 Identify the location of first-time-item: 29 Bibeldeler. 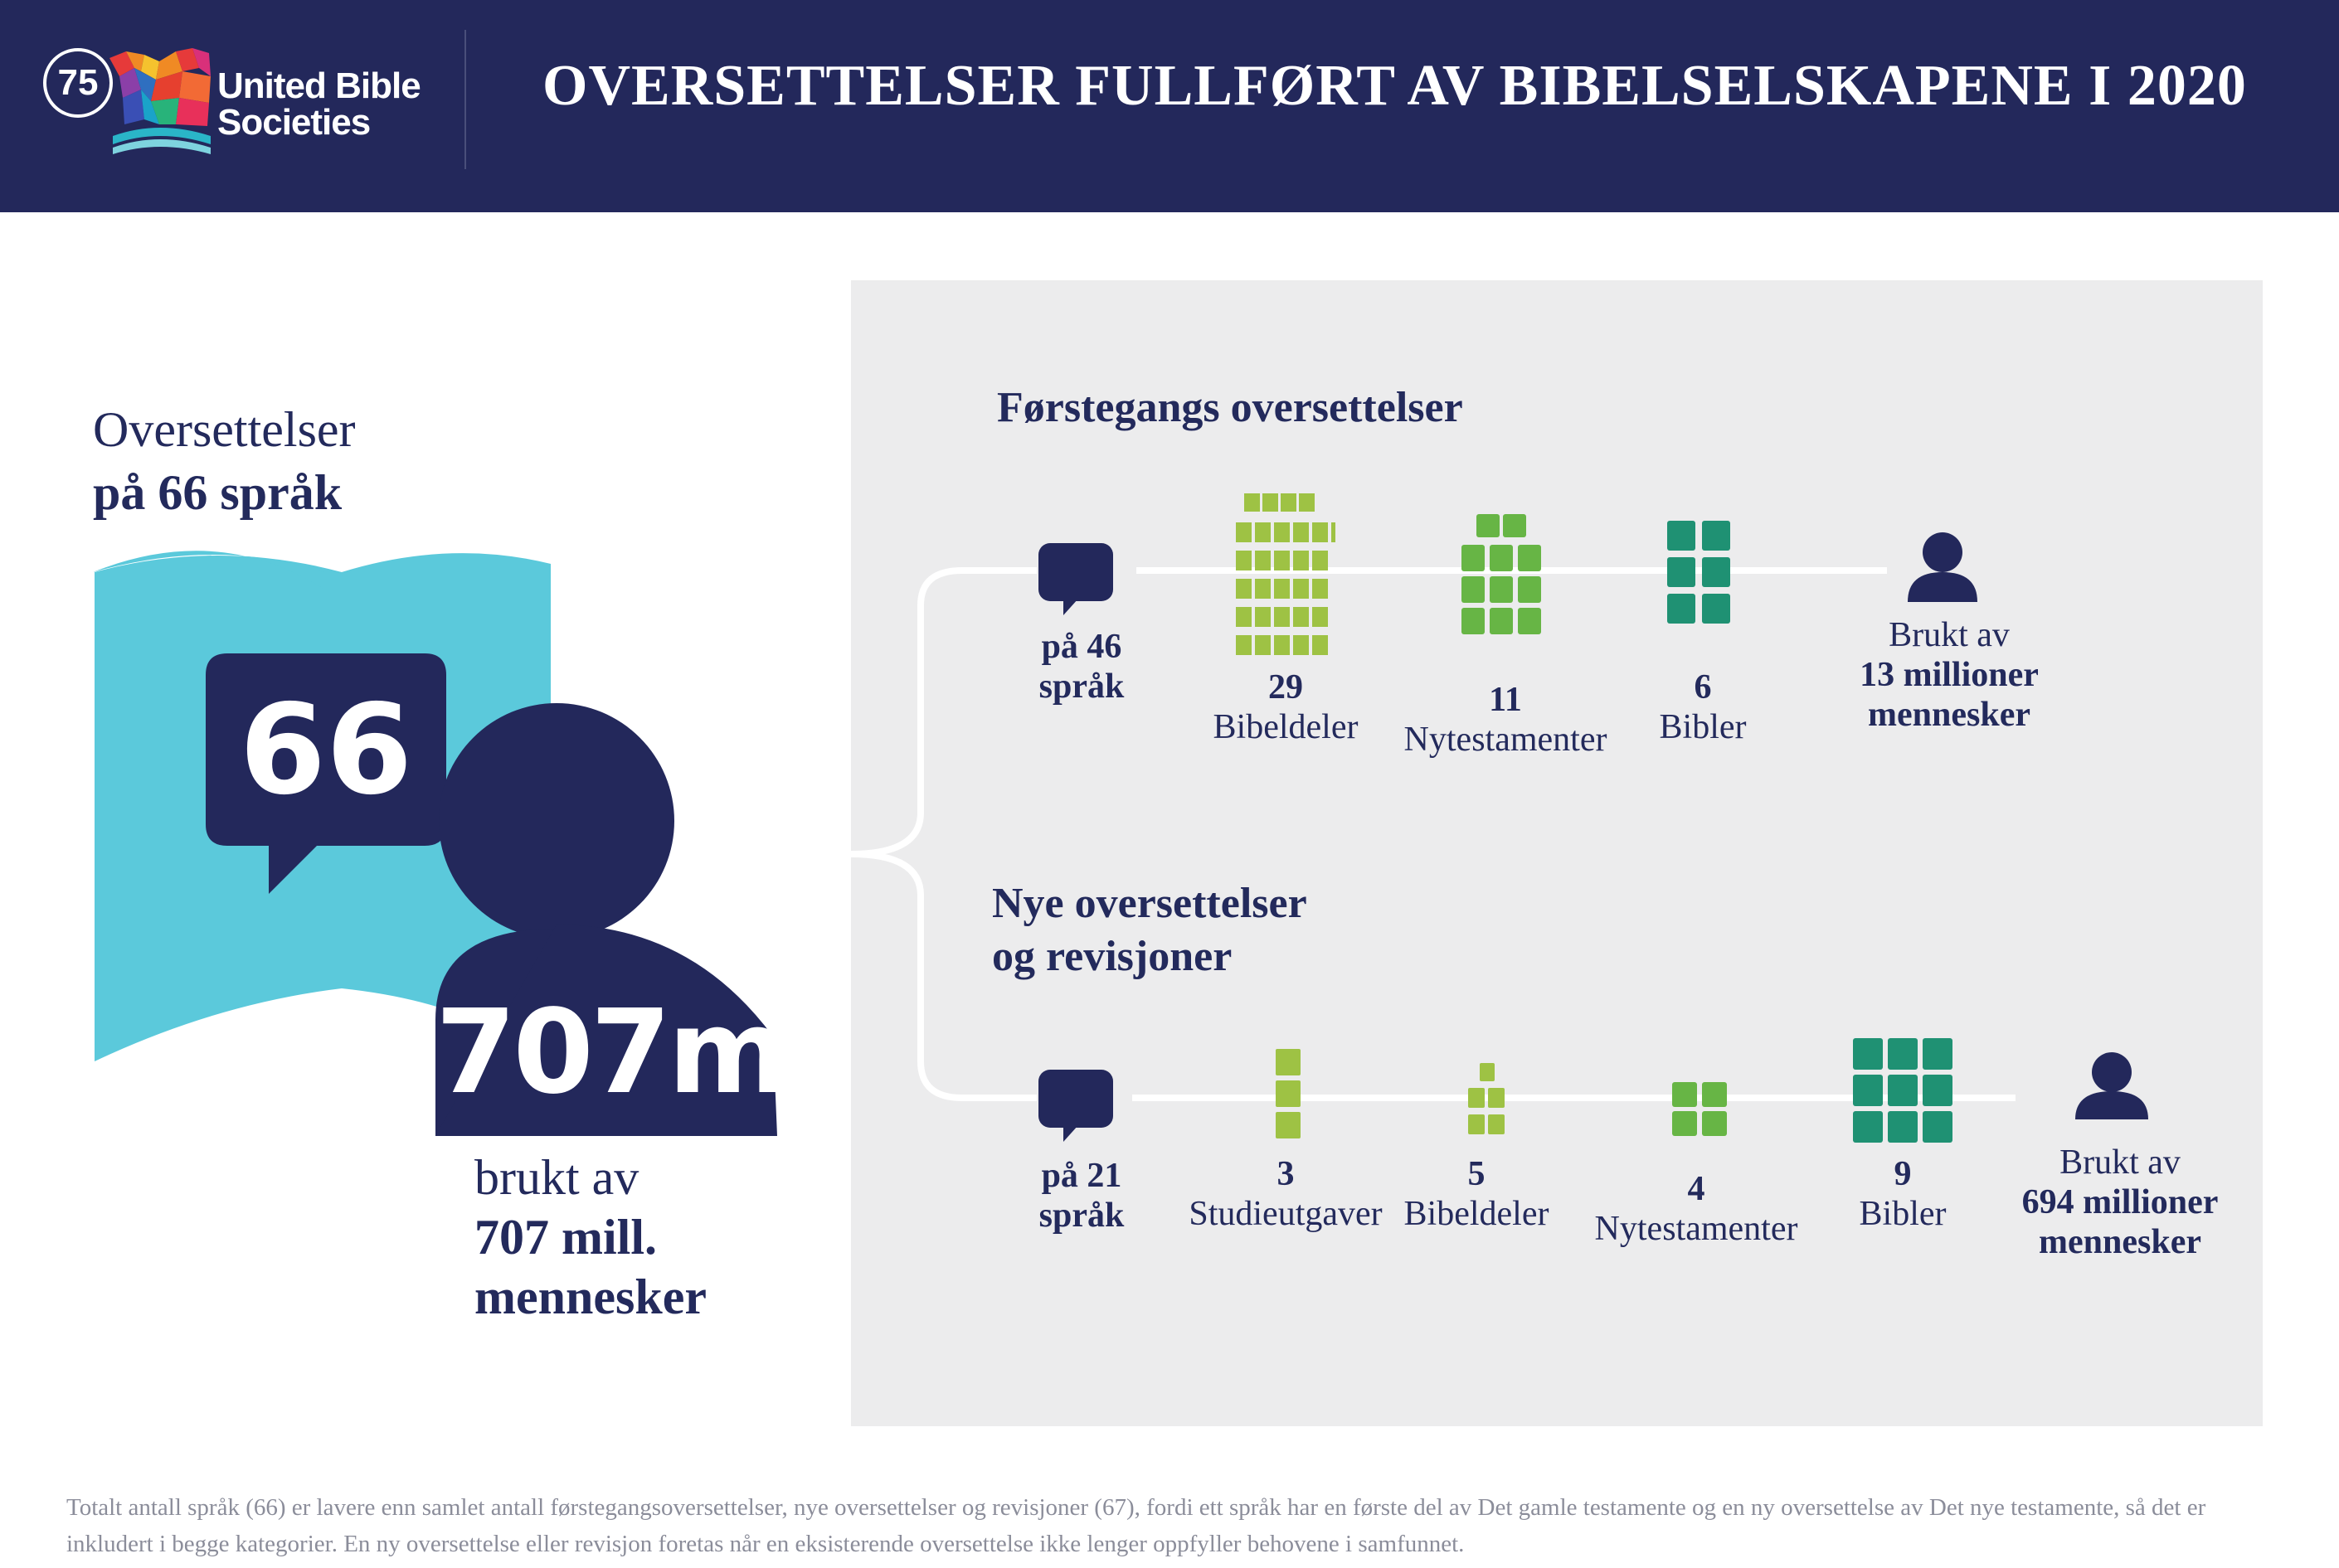
(1286, 707).